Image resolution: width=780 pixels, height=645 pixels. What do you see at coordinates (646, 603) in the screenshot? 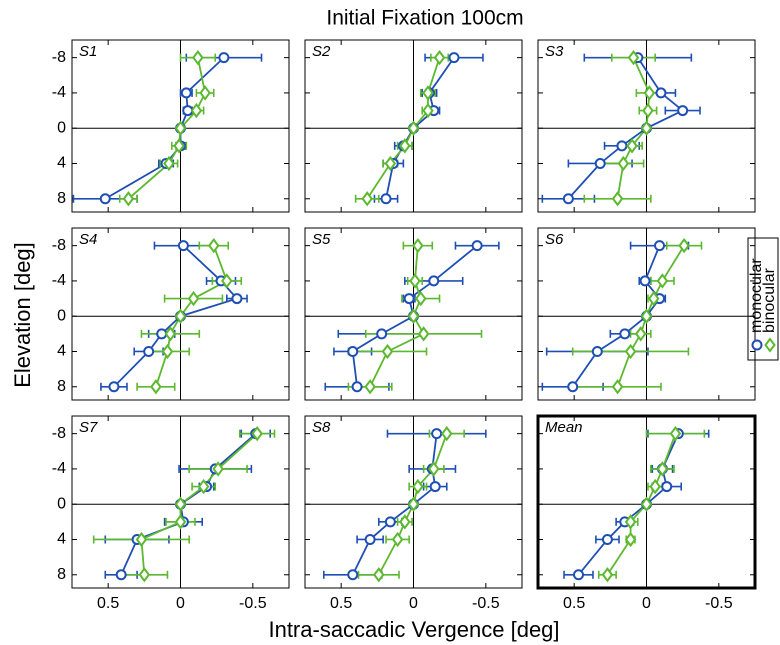
I see `x-tick-label: 0` at bounding box center [646, 603].